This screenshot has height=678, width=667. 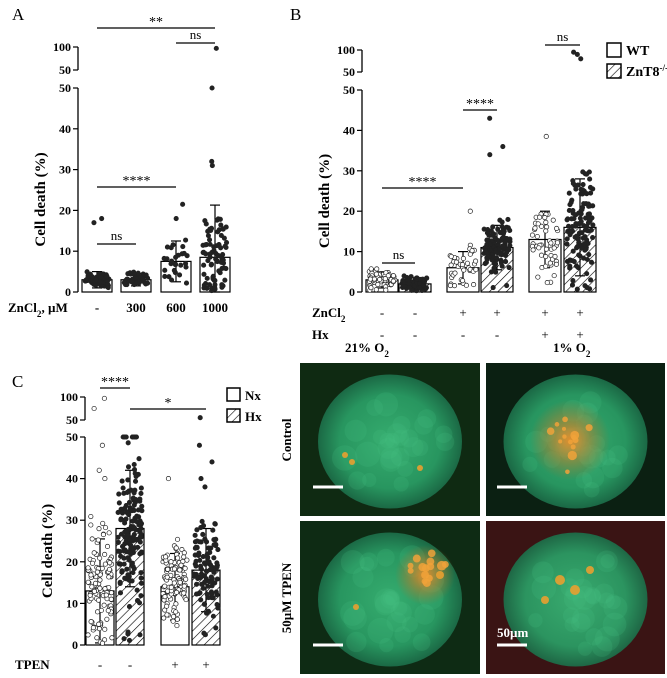 I want to click on y-tick-label: 0, so click(x=75, y=645).